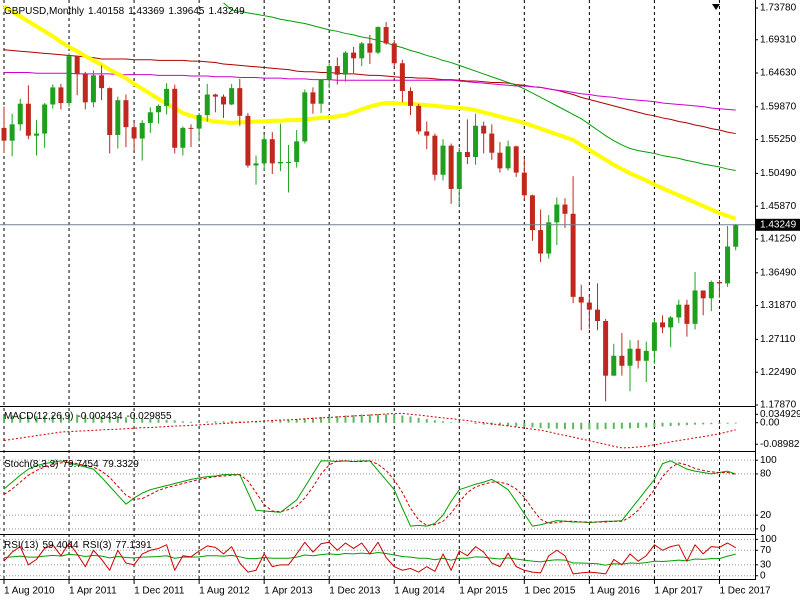 This screenshot has height=600, width=800. What do you see at coordinates (614, 591) in the screenshot?
I see `x-tick-label: 1 Aug 2016` at bounding box center [614, 591].